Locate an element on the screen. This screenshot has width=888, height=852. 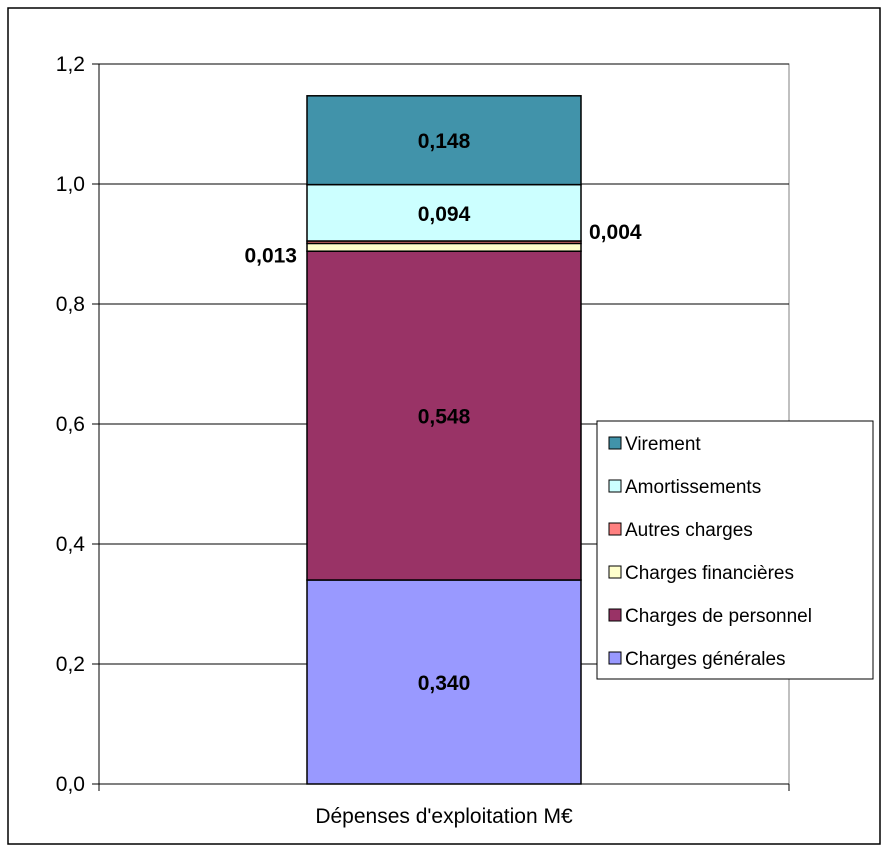
bar-segment-virement is located at coordinates (444, 140).